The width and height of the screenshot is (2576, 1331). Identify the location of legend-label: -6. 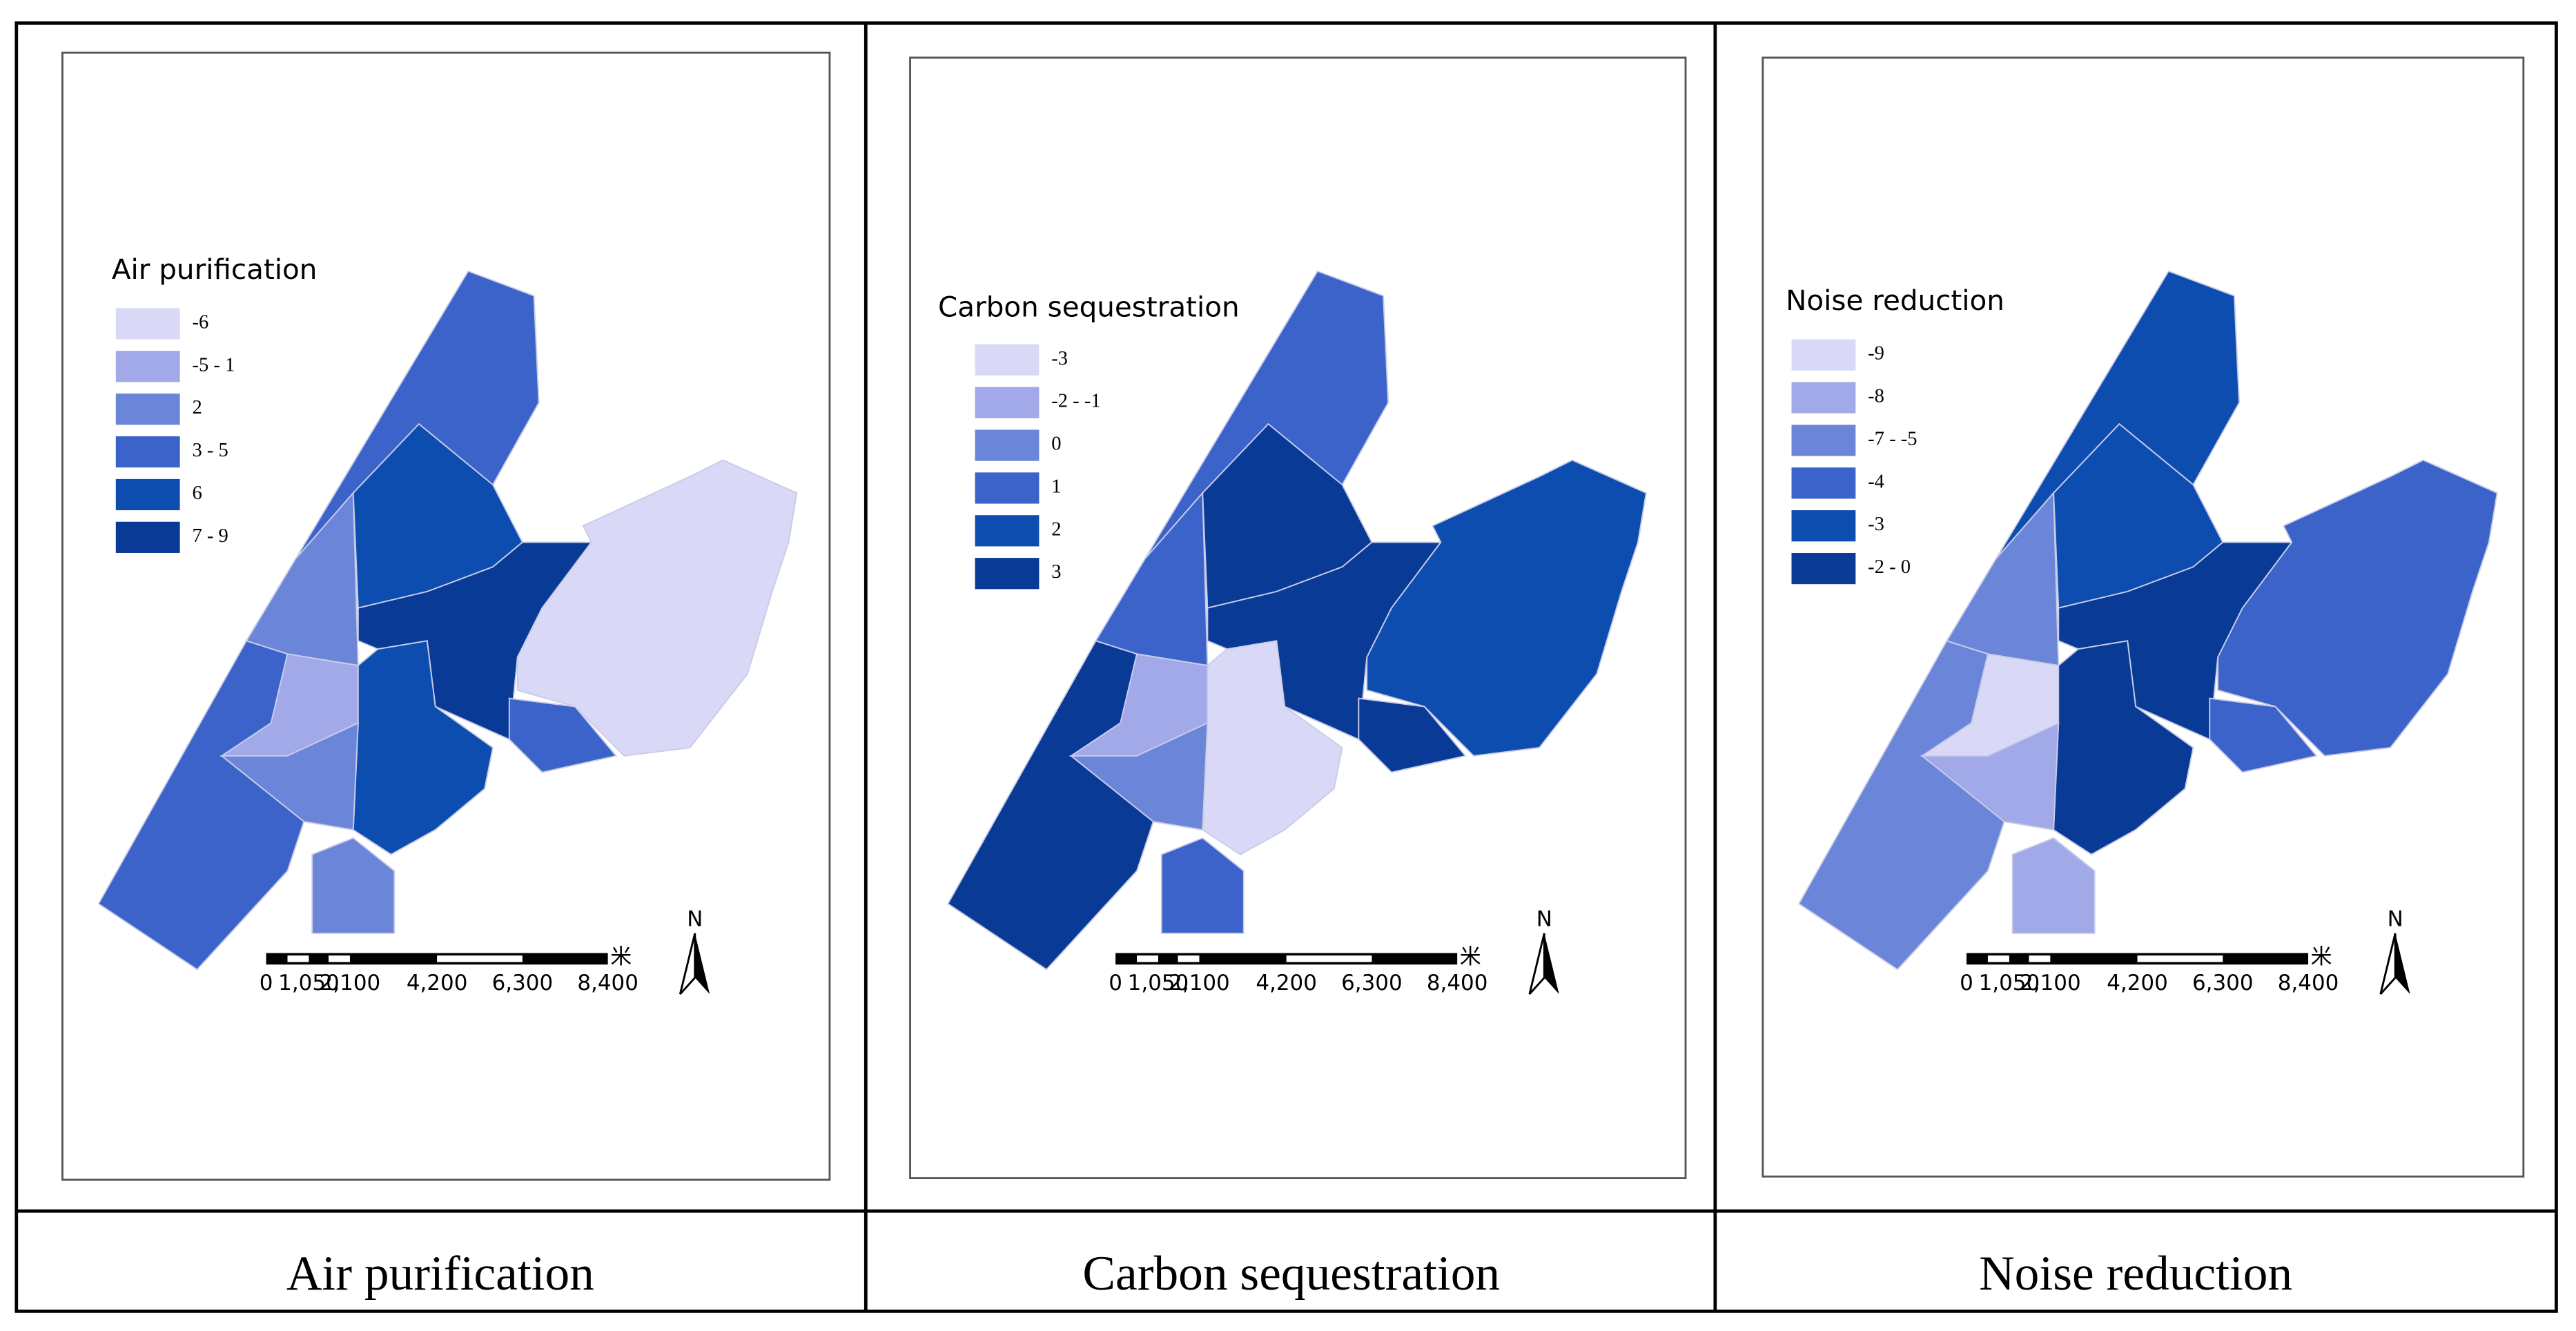
(200, 322).